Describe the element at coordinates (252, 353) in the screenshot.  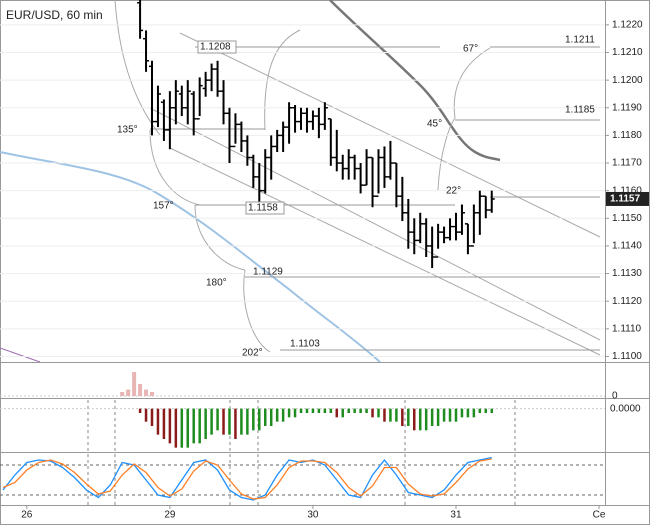
I see `angle-label: 202°` at that location.